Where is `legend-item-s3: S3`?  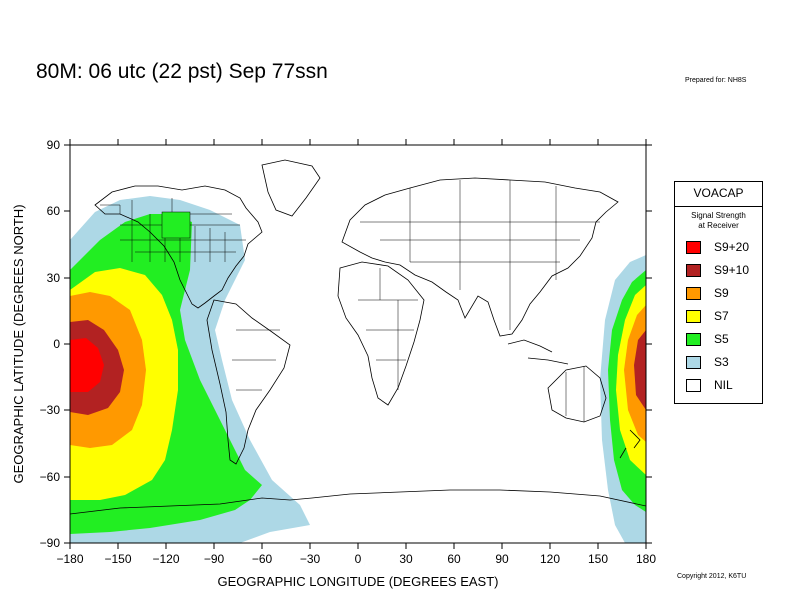 legend-item-s3: S3 is located at coordinates (724, 362).